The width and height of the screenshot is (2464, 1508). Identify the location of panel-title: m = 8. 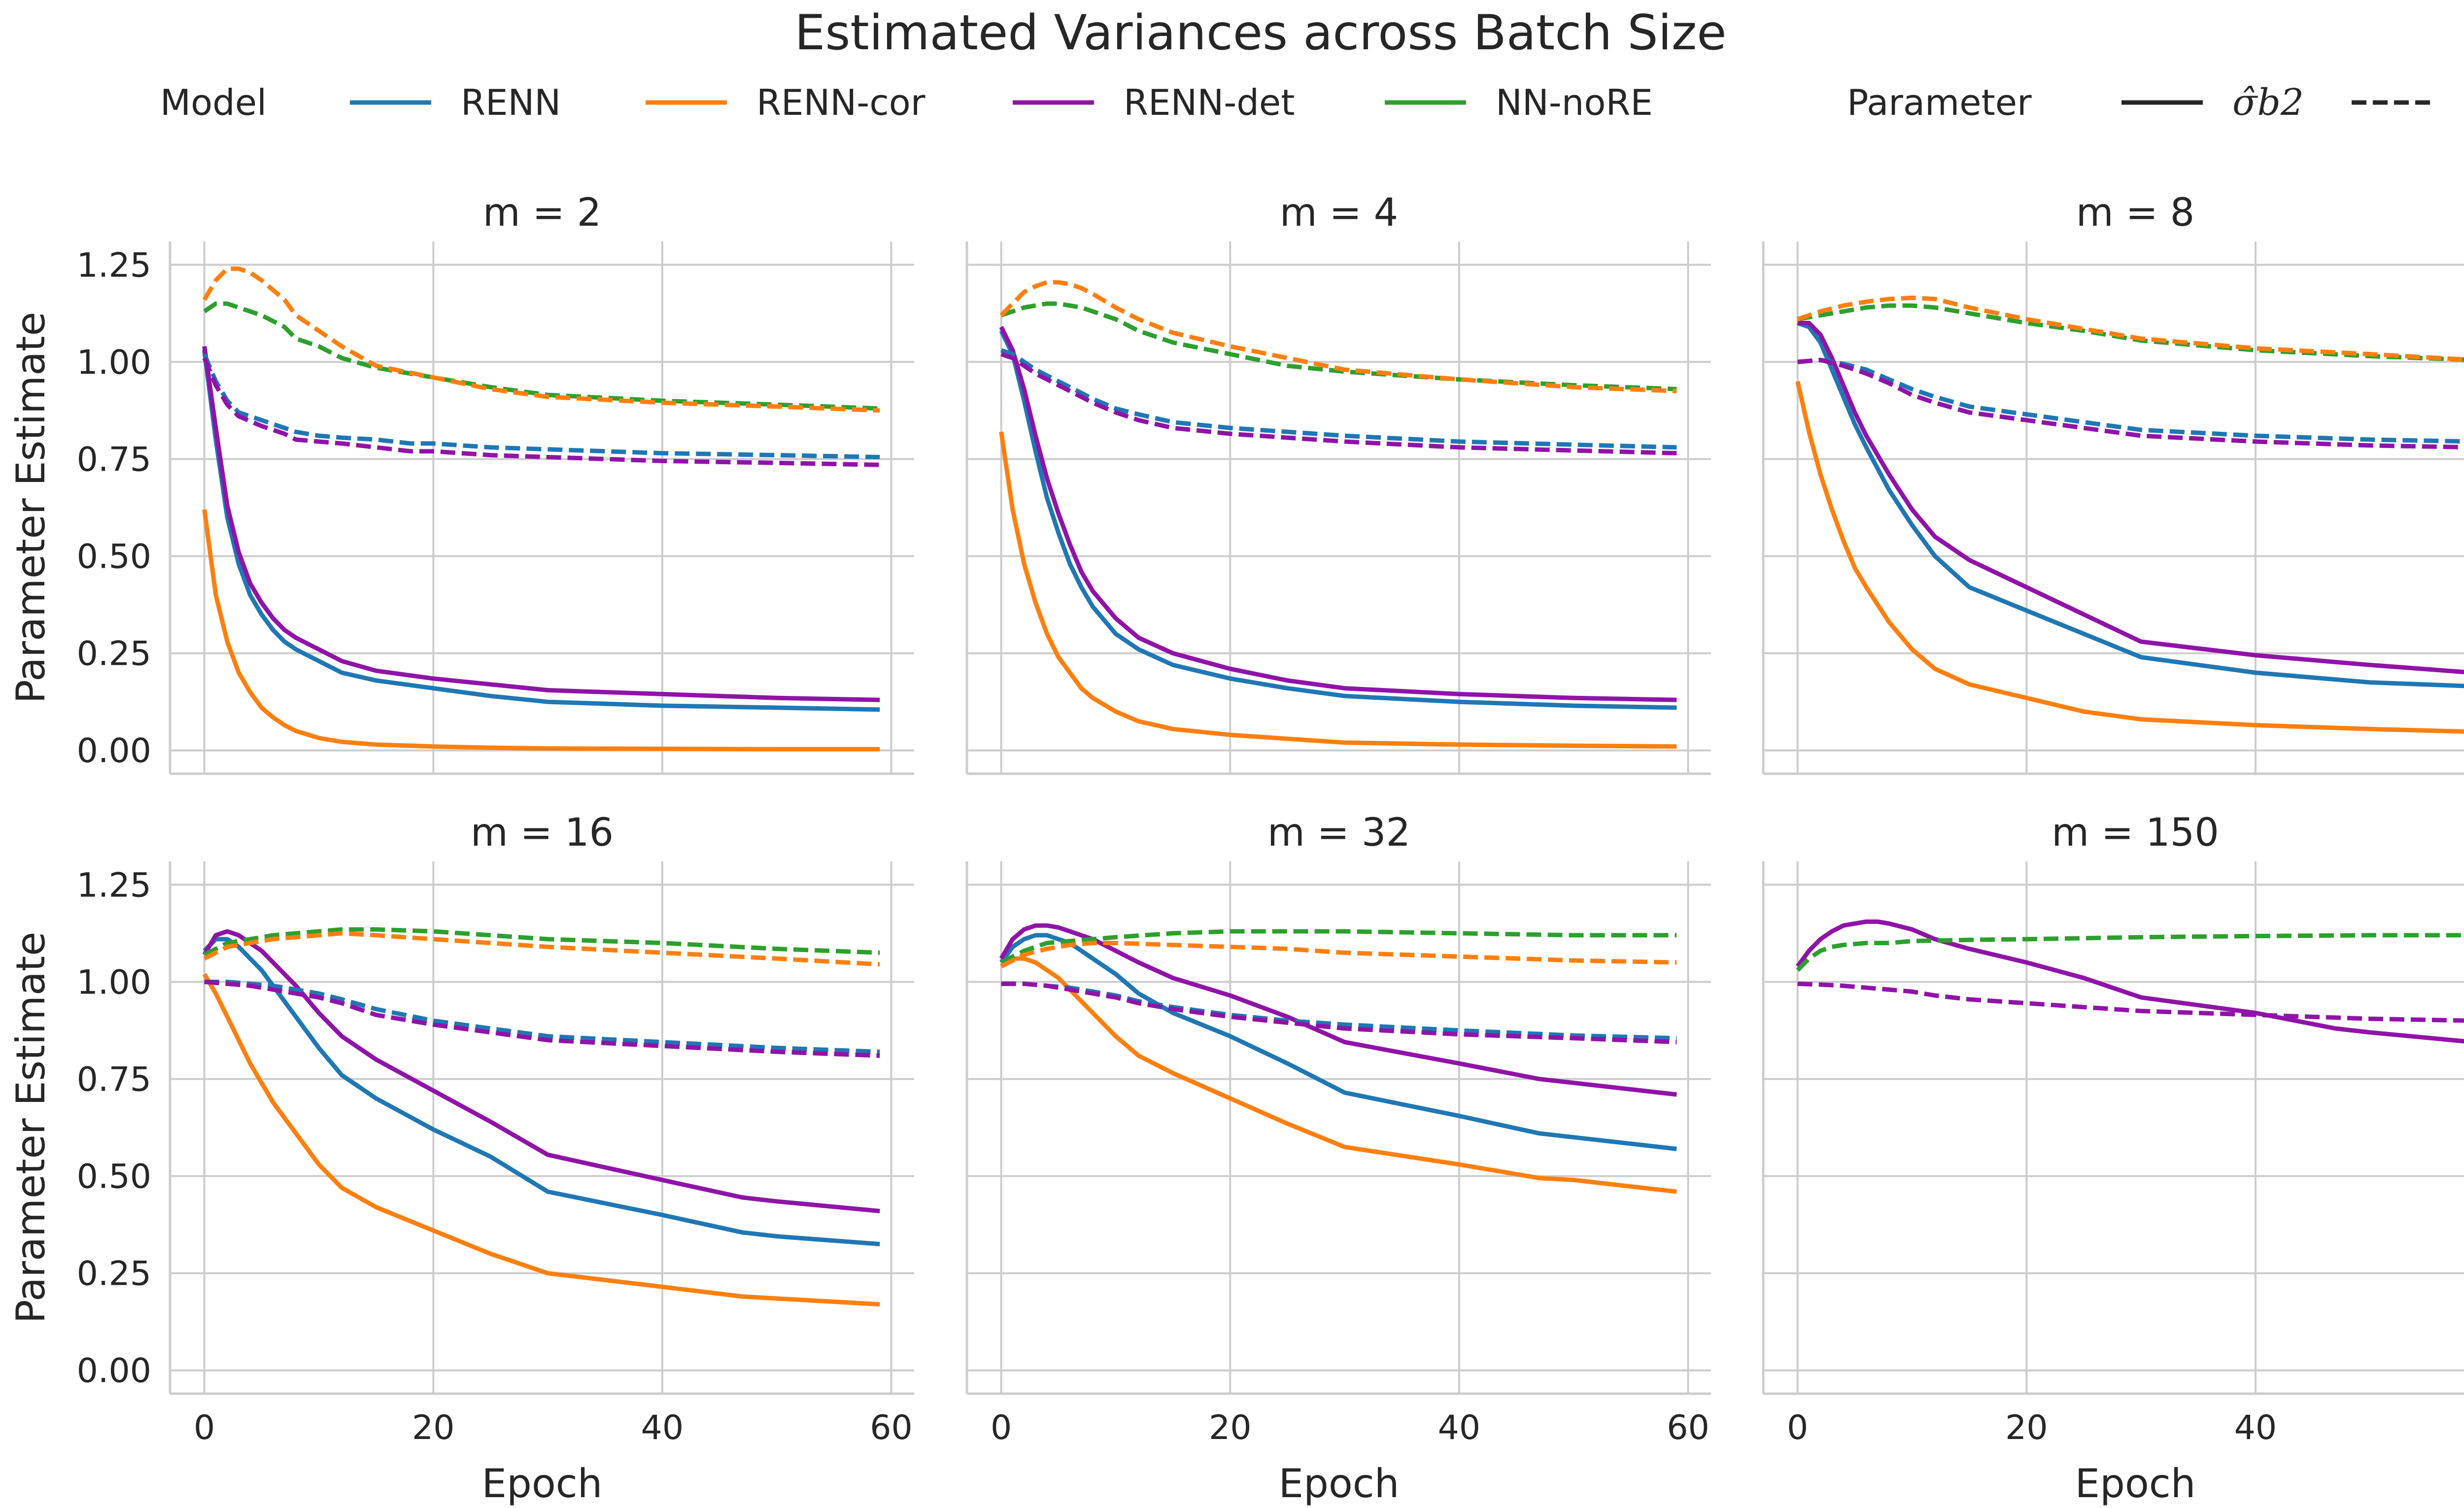
(2135, 213).